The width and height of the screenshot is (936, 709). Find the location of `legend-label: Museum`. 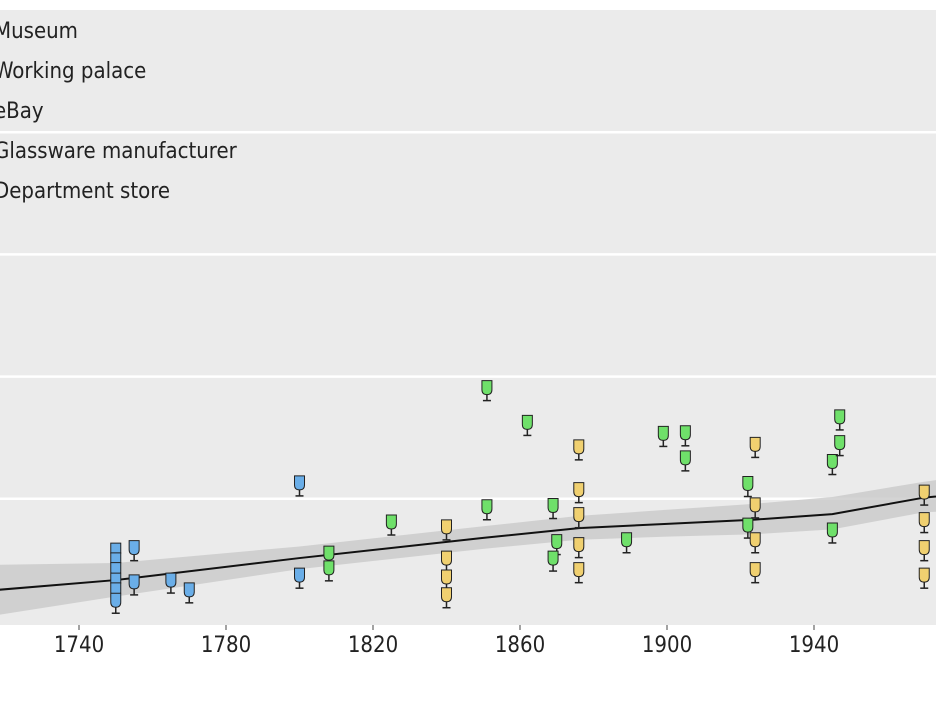

legend-label: Museum is located at coordinates (39, 31).